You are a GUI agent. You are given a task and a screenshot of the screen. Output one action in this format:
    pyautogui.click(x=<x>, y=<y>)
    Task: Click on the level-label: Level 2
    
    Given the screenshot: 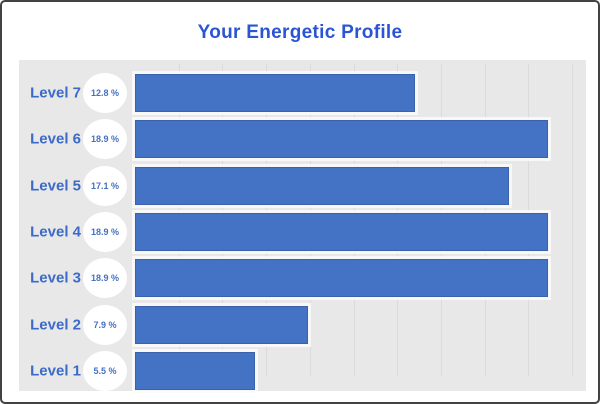 What is the action you would take?
    pyautogui.click(x=55, y=324)
    